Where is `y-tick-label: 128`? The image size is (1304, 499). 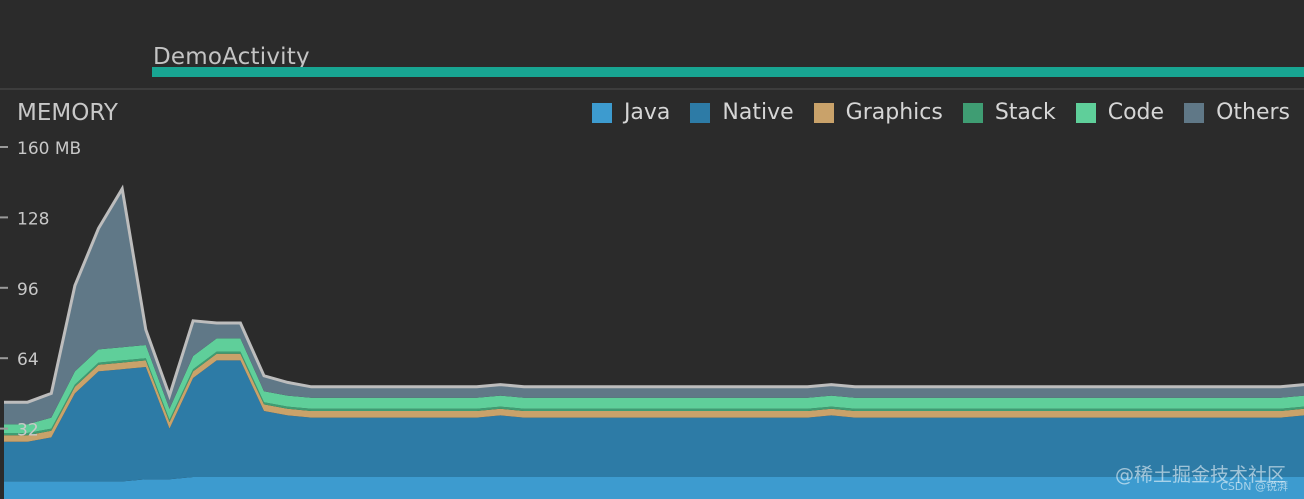 y-tick-label: 128 is located at coordinates (33, 219).